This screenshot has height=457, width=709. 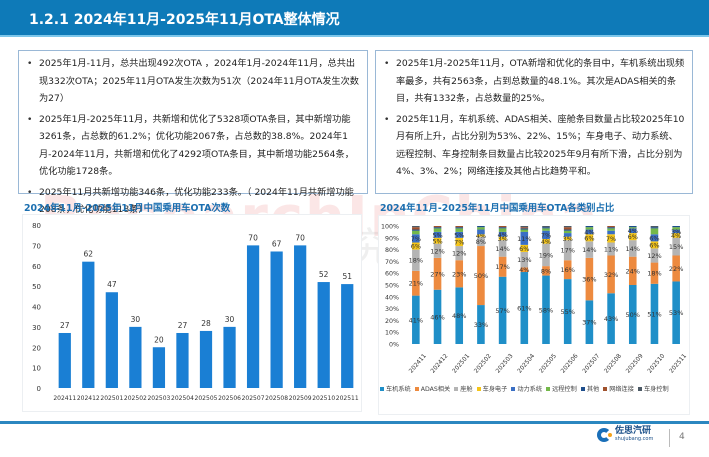 What do you see at coordinates (437, 274) in the screenshot?
I see `svg-text: 27%` at bounding box center [437, 274].